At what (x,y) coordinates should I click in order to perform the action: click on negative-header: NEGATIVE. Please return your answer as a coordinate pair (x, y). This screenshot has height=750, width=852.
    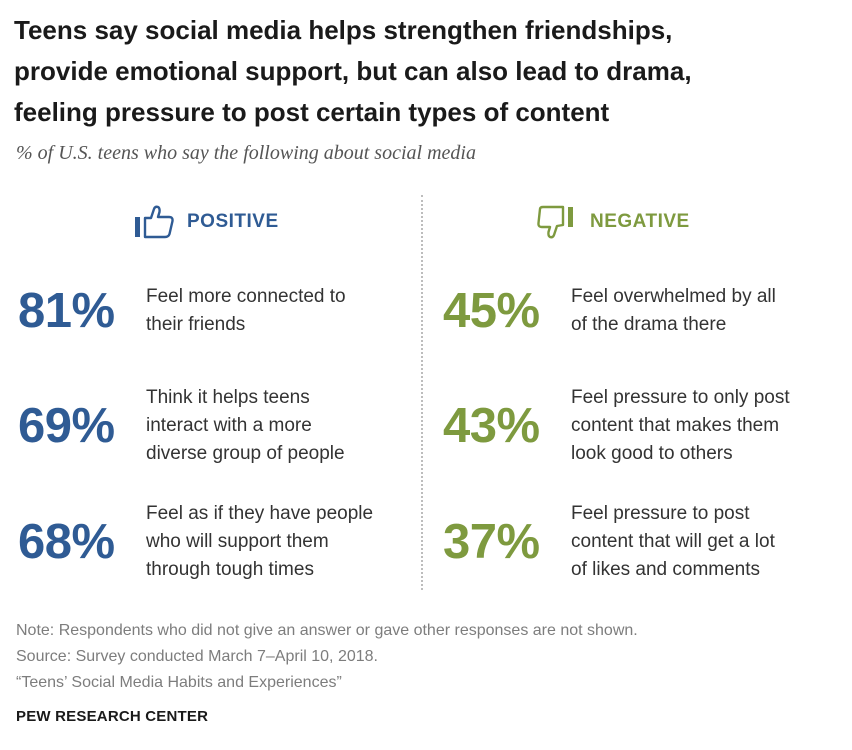
    Looking at the image, I should click on (613, 222).